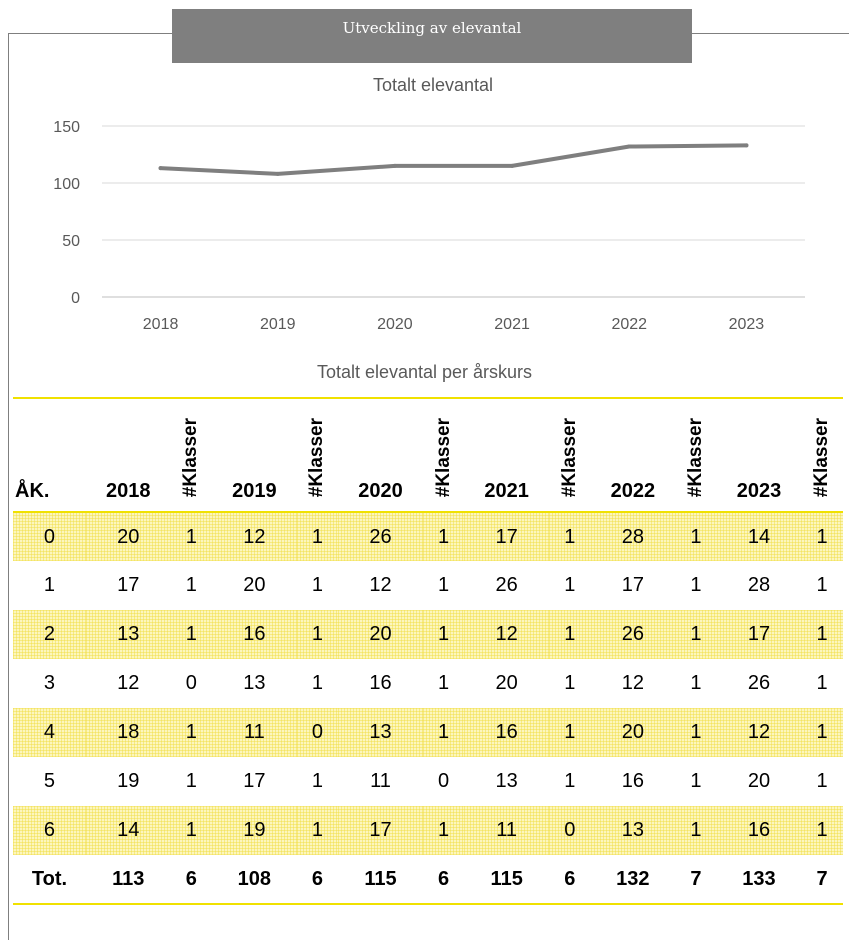 The image size is (849, 940). Describe the element at coordinates (506, 491) in the screenshot. I see `header-year: 2021` at that location.